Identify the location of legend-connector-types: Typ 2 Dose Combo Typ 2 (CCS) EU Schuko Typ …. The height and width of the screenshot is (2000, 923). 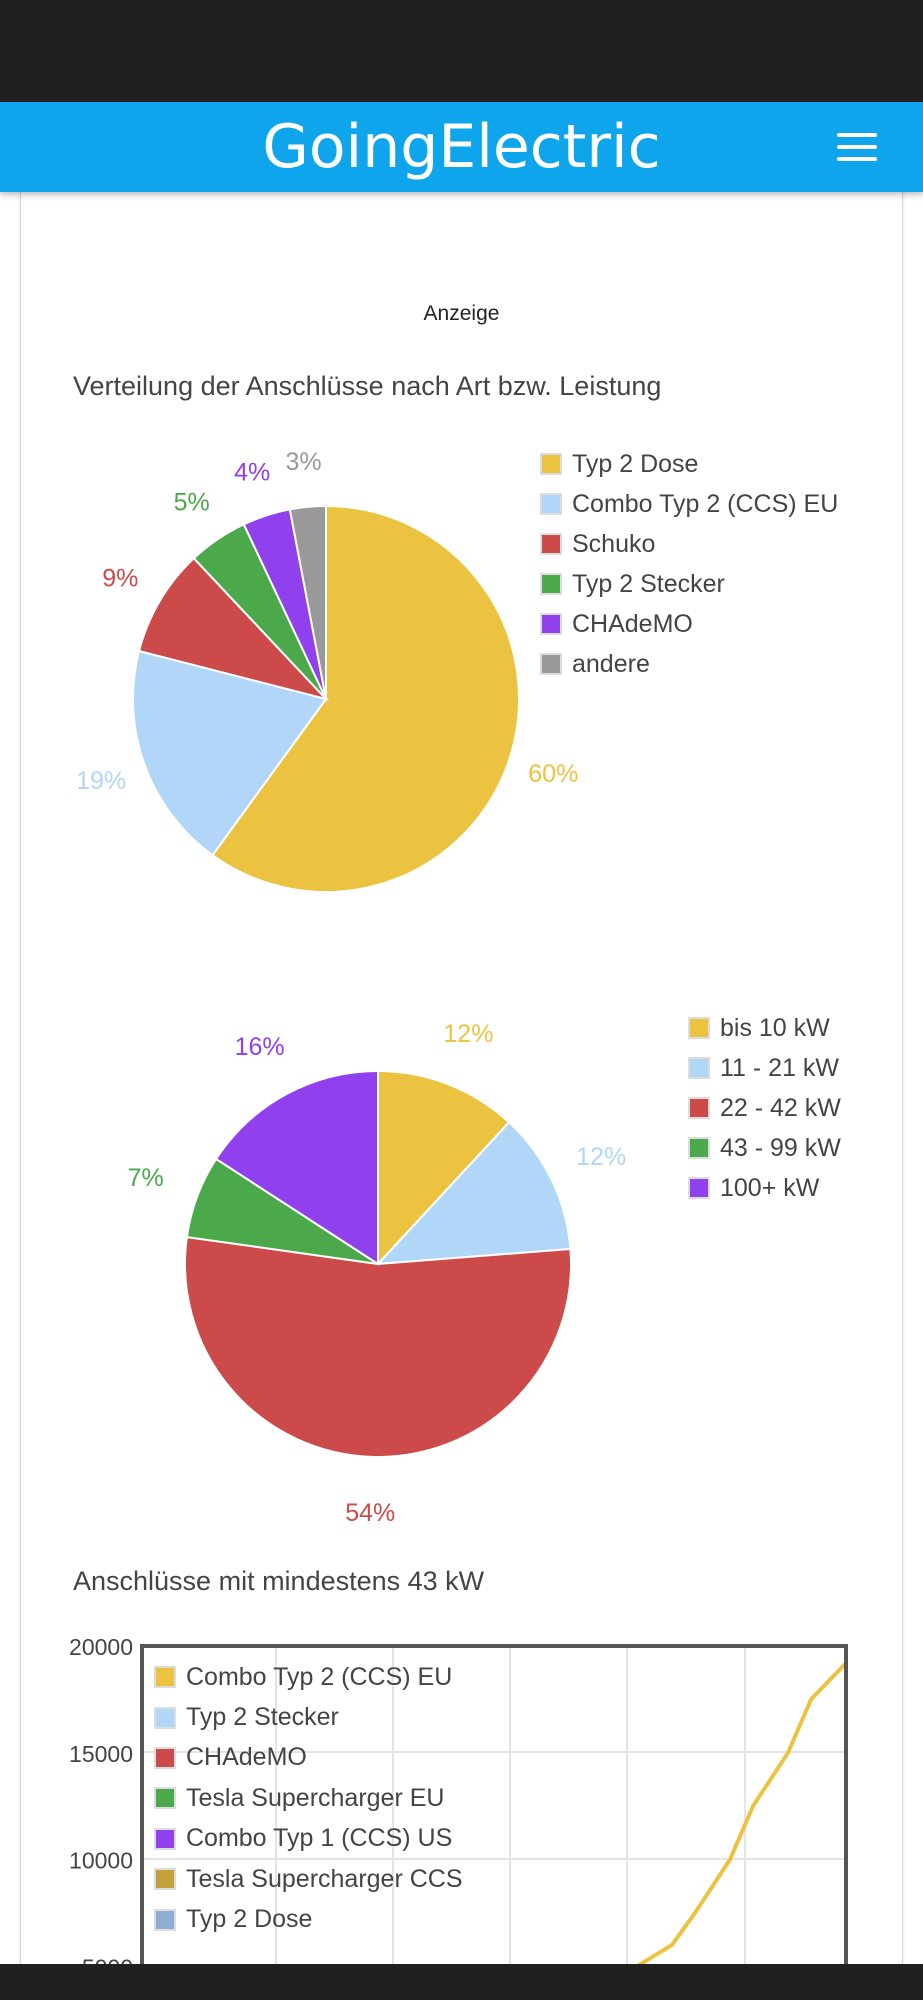
(689, 564).